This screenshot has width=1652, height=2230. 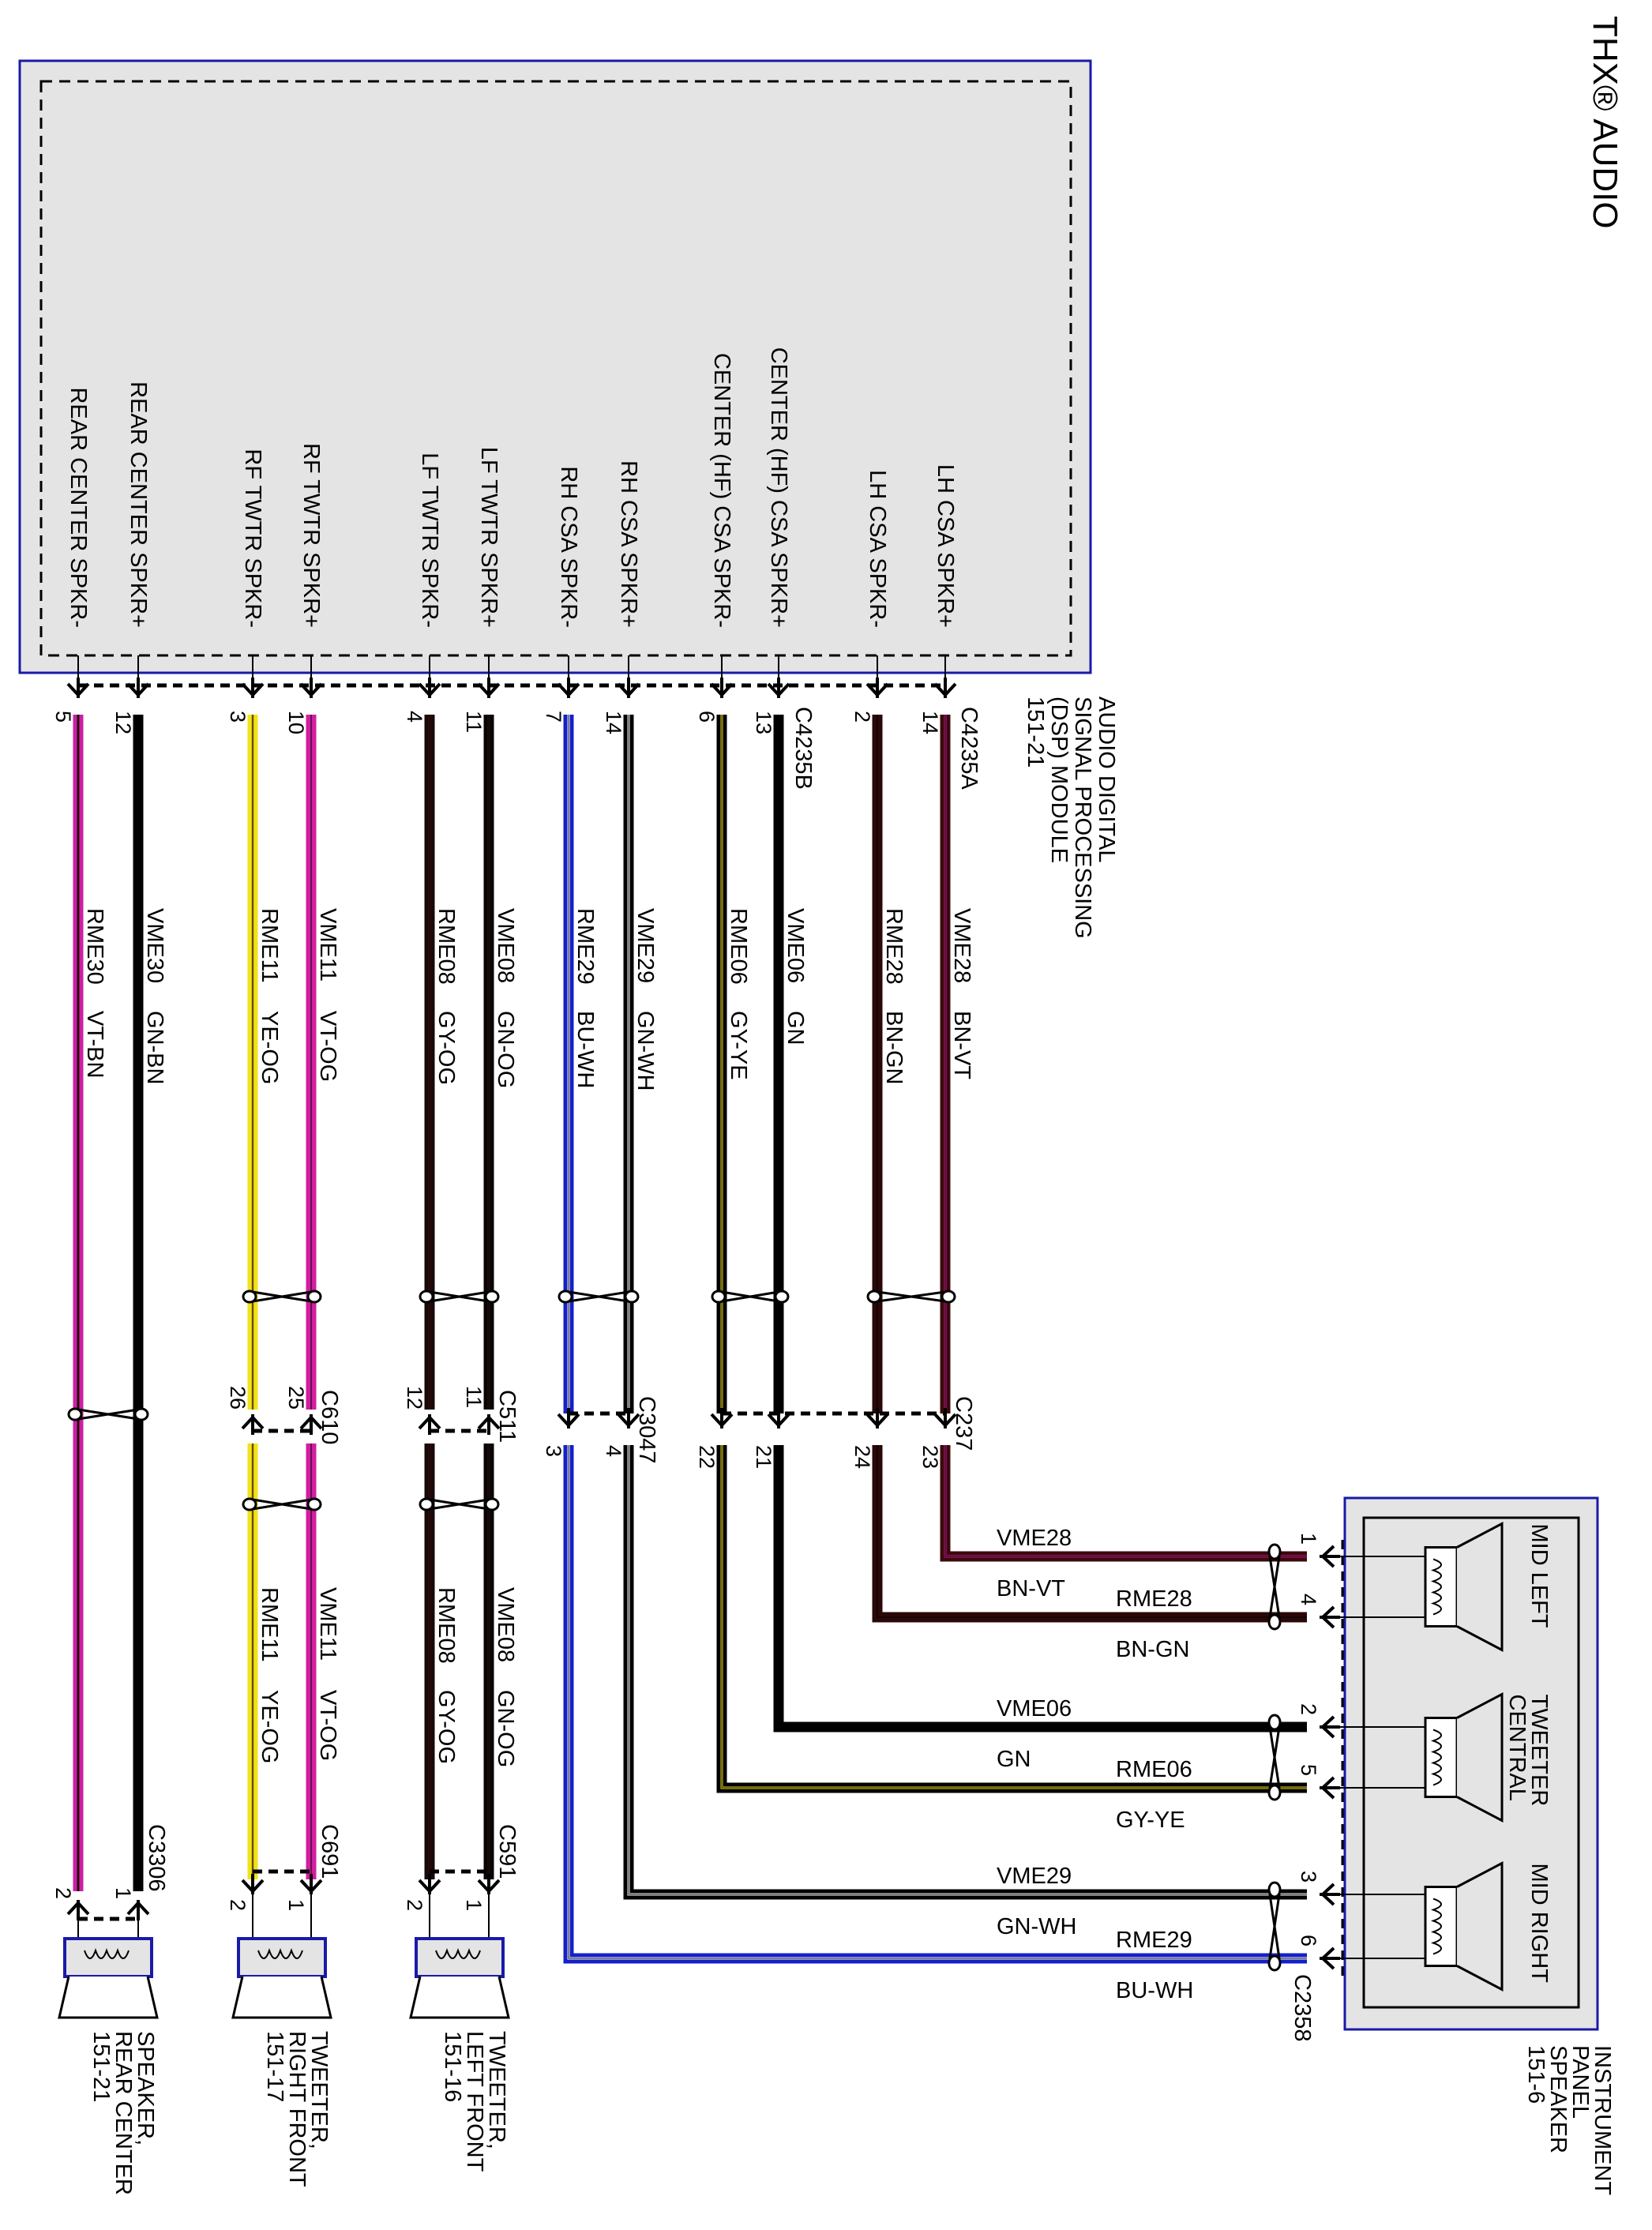 What do you see at coordinates (474, 2102) in the screenshot?
I see `speaker-name-line: LEFT FRONT` at bounding box center [474, 2102].